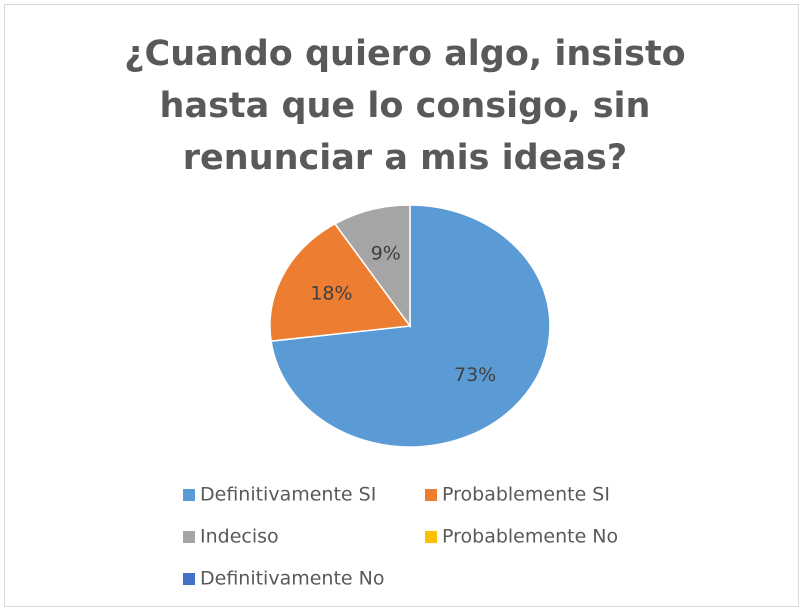 This screenshot has width=805, height=611. Describe the element at coordinates (386, 253) in the screenshot. I see `data-label: 9%` at that location.